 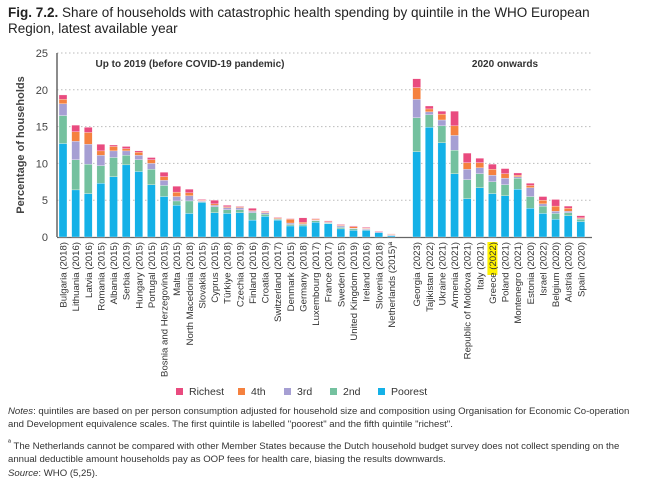 What do you see at coordinates (493, 273) in the screenshot?
I see `x-tick-label: Greece (2022)` at bounding box center [493, 273].